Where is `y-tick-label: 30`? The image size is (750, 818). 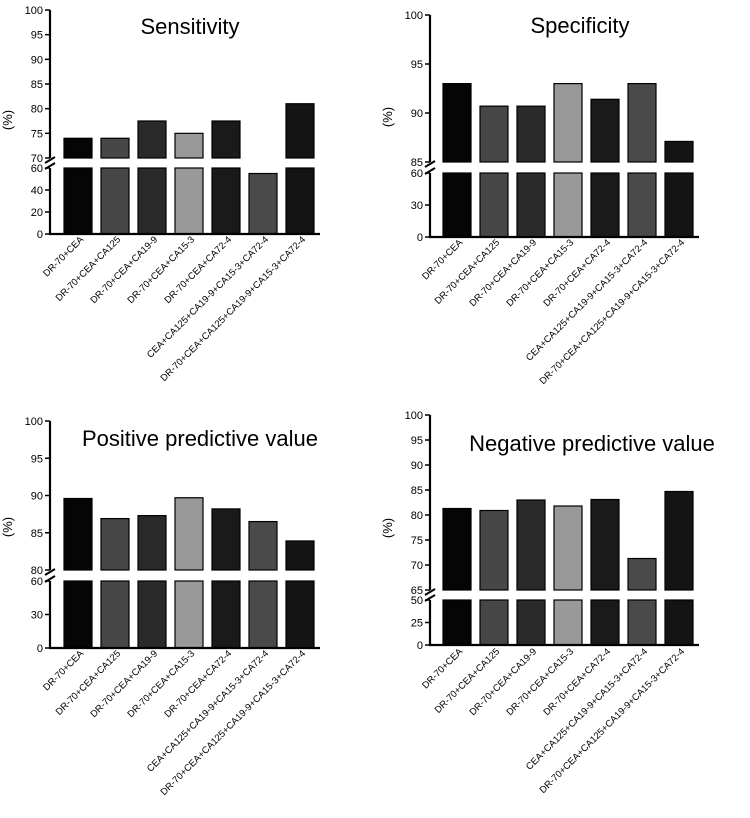
y-tick-label: 30 is located at coordinates (417, 206).